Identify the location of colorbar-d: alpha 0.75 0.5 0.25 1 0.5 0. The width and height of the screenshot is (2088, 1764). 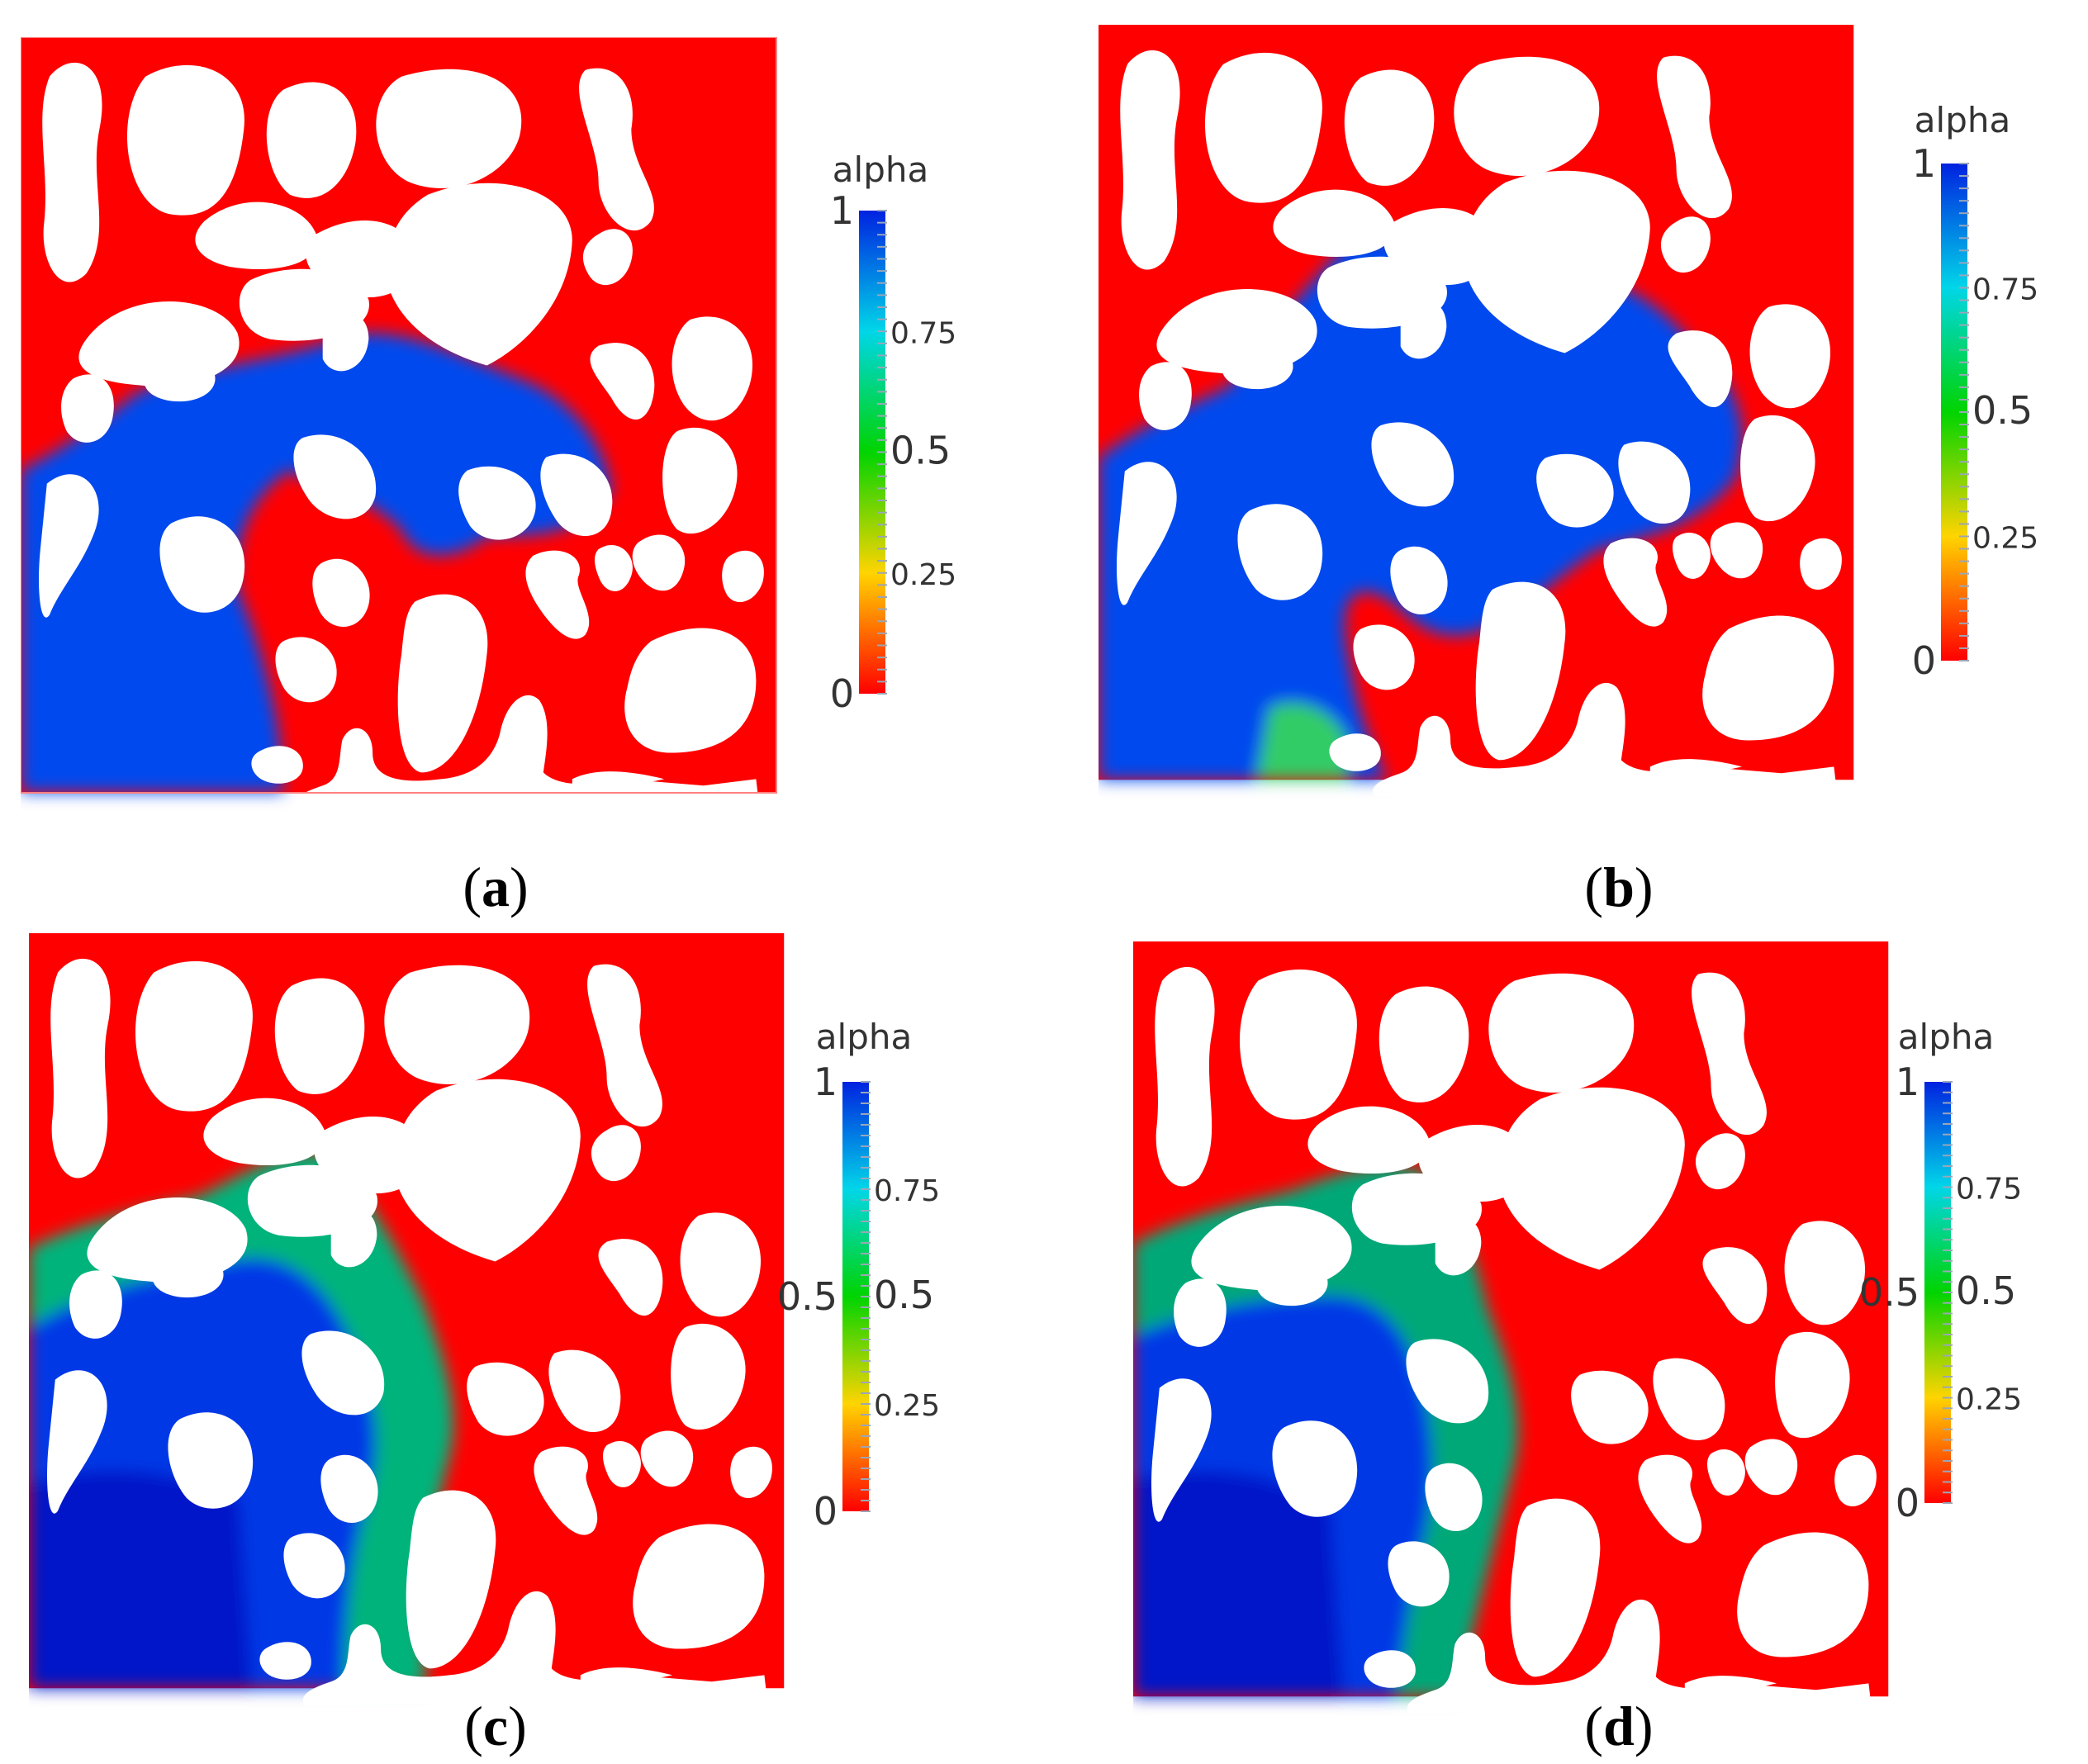
(1940, 1271).